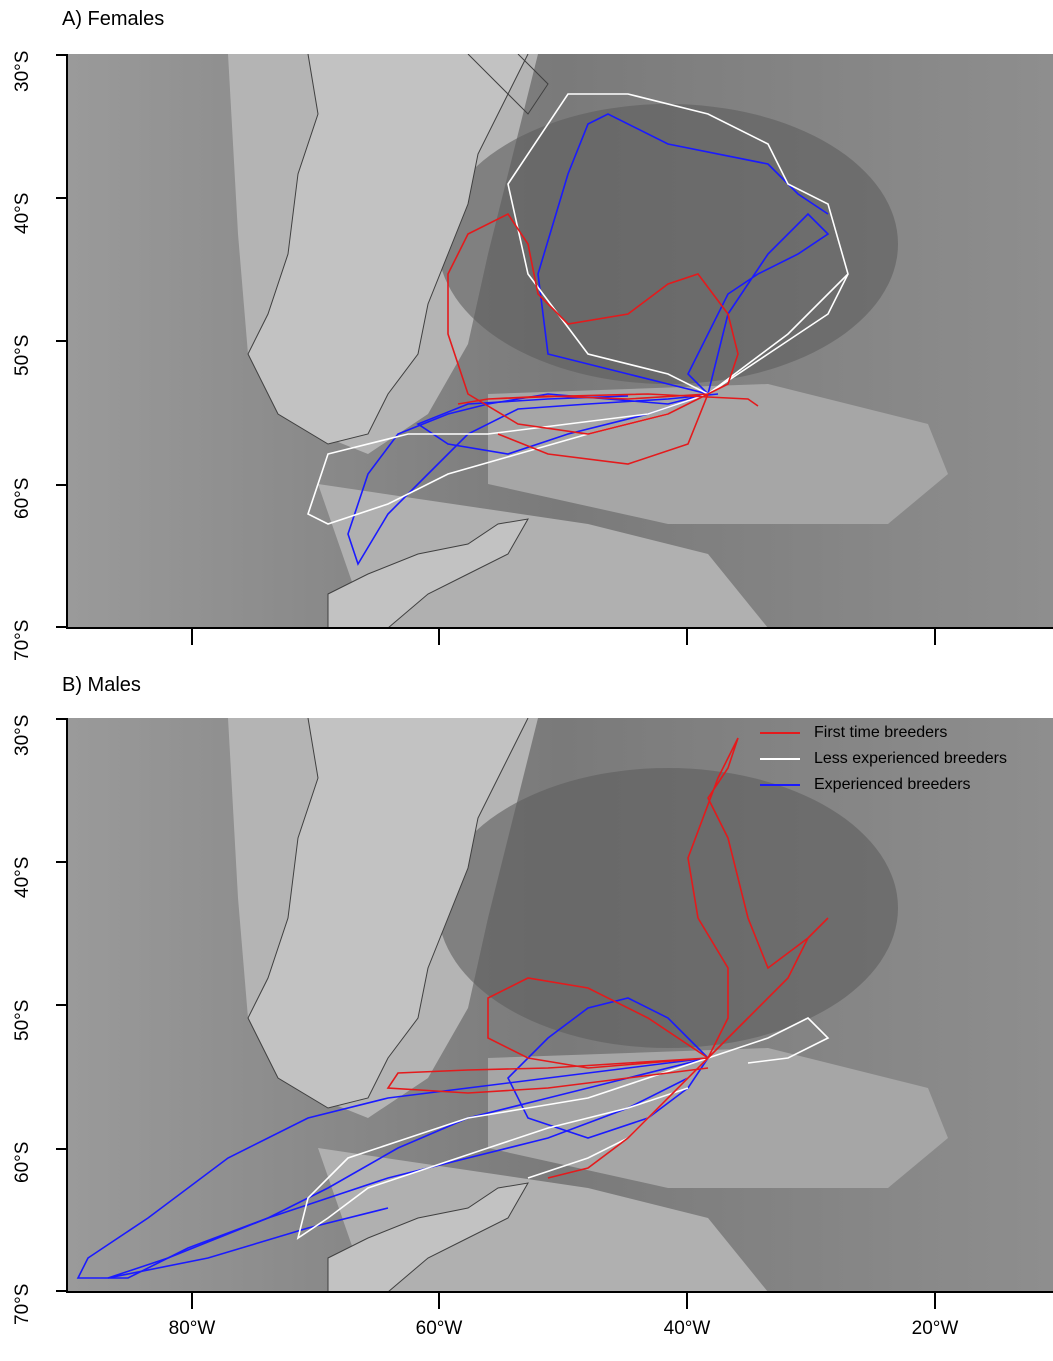  Describe the element at coordinates (439, 1328) in the screenshot. I see `xtick-60w: 60°W` at that location.